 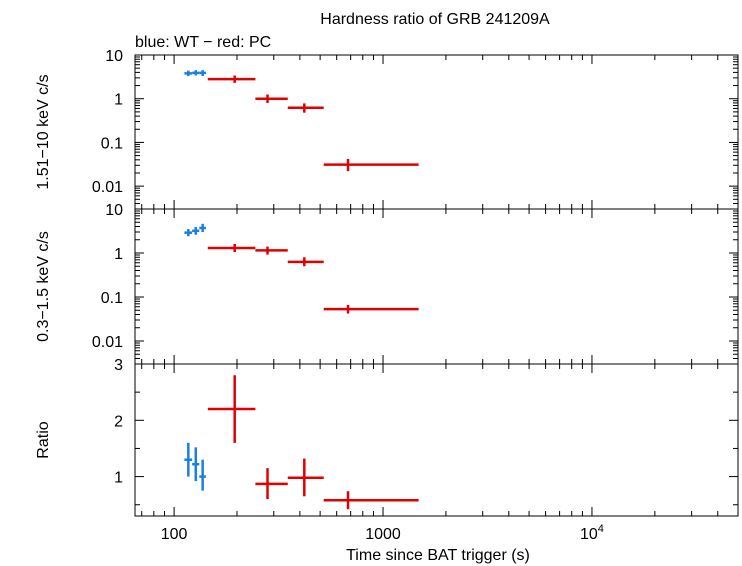 What do you see at coordinates (43, 286) in the screenshot?
I see `y-axis-label: 0.3−1.5 keV c/s` at bounding box center [43, 286].